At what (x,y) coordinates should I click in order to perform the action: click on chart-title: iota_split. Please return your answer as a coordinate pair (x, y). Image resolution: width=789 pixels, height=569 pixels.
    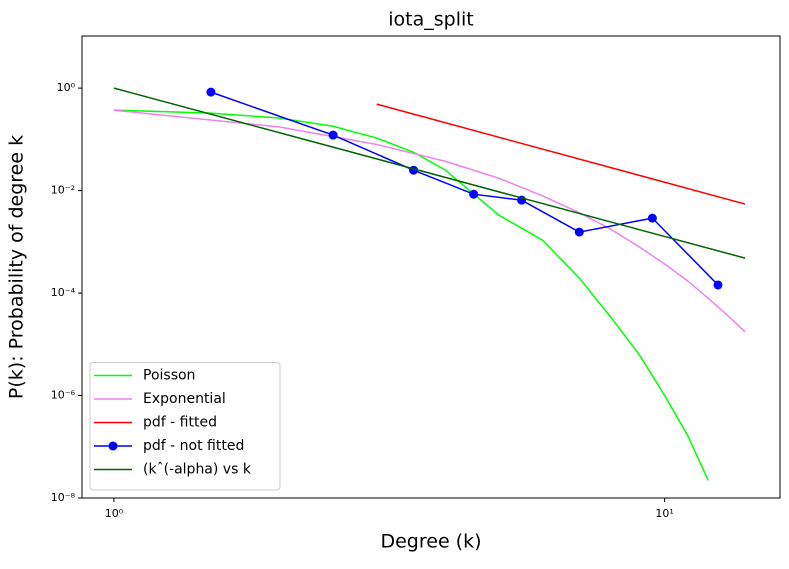
    Looking at the image, I should click on (430, 20).